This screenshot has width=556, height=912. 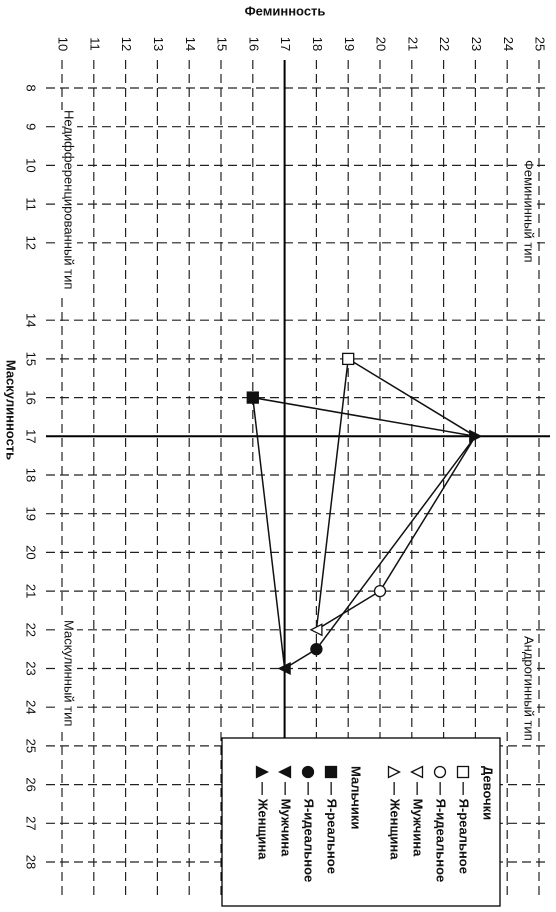 What do you see at coordinates (381, 44) in the screenshot?
I see `x-tick-label: 20` at bounding box center [381, 44].